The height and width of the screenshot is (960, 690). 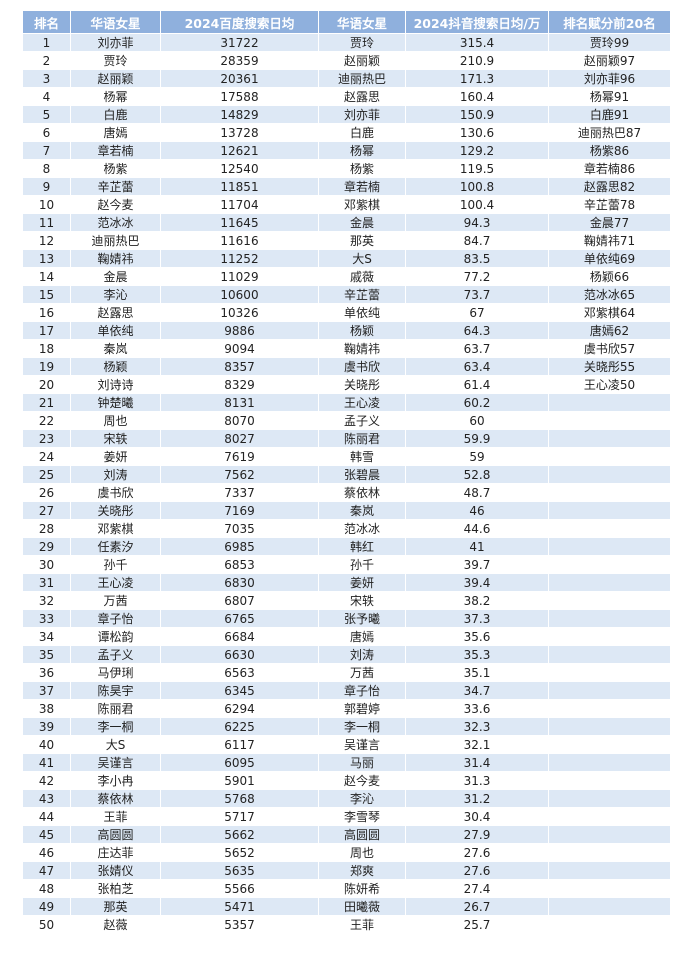 I want to click on cell: 7337, so click(x=239, y=492).